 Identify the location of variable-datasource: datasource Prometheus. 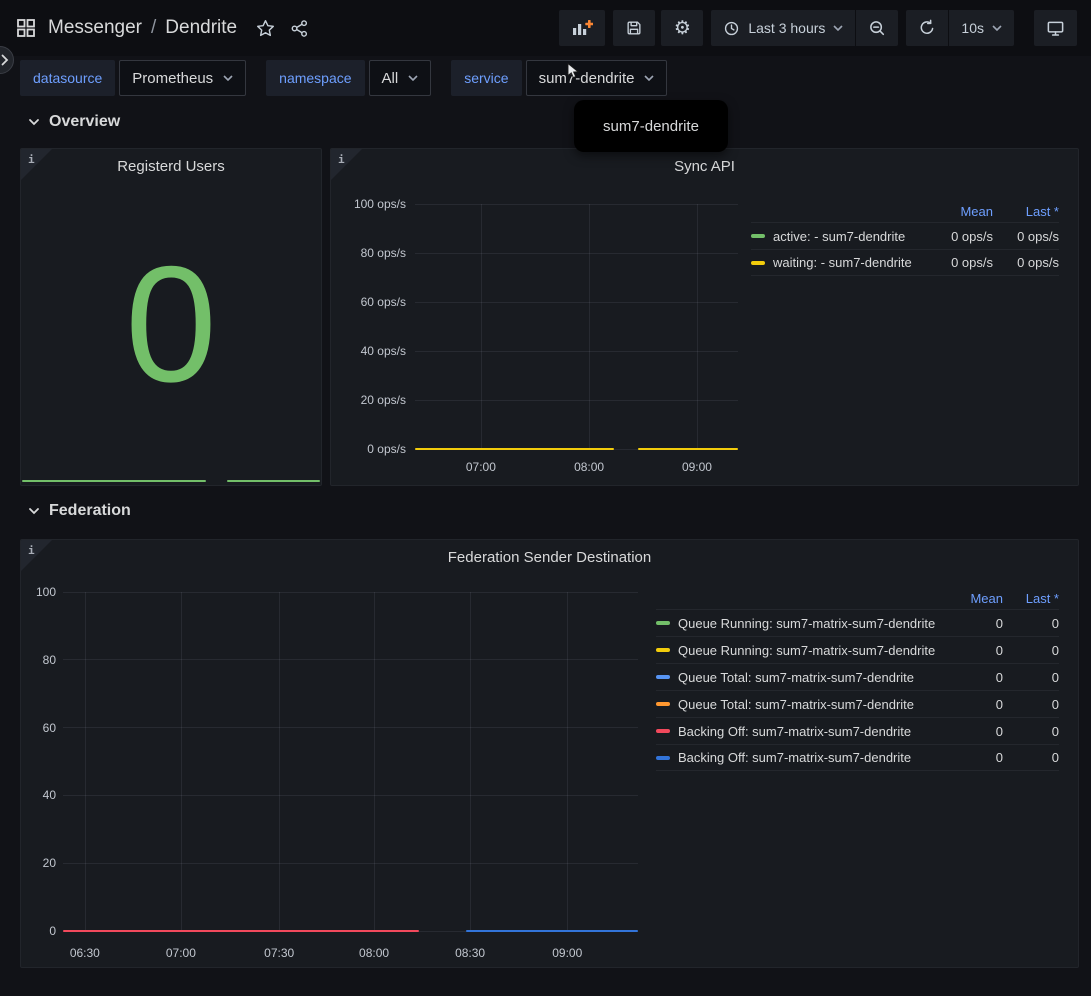
(133, 78).